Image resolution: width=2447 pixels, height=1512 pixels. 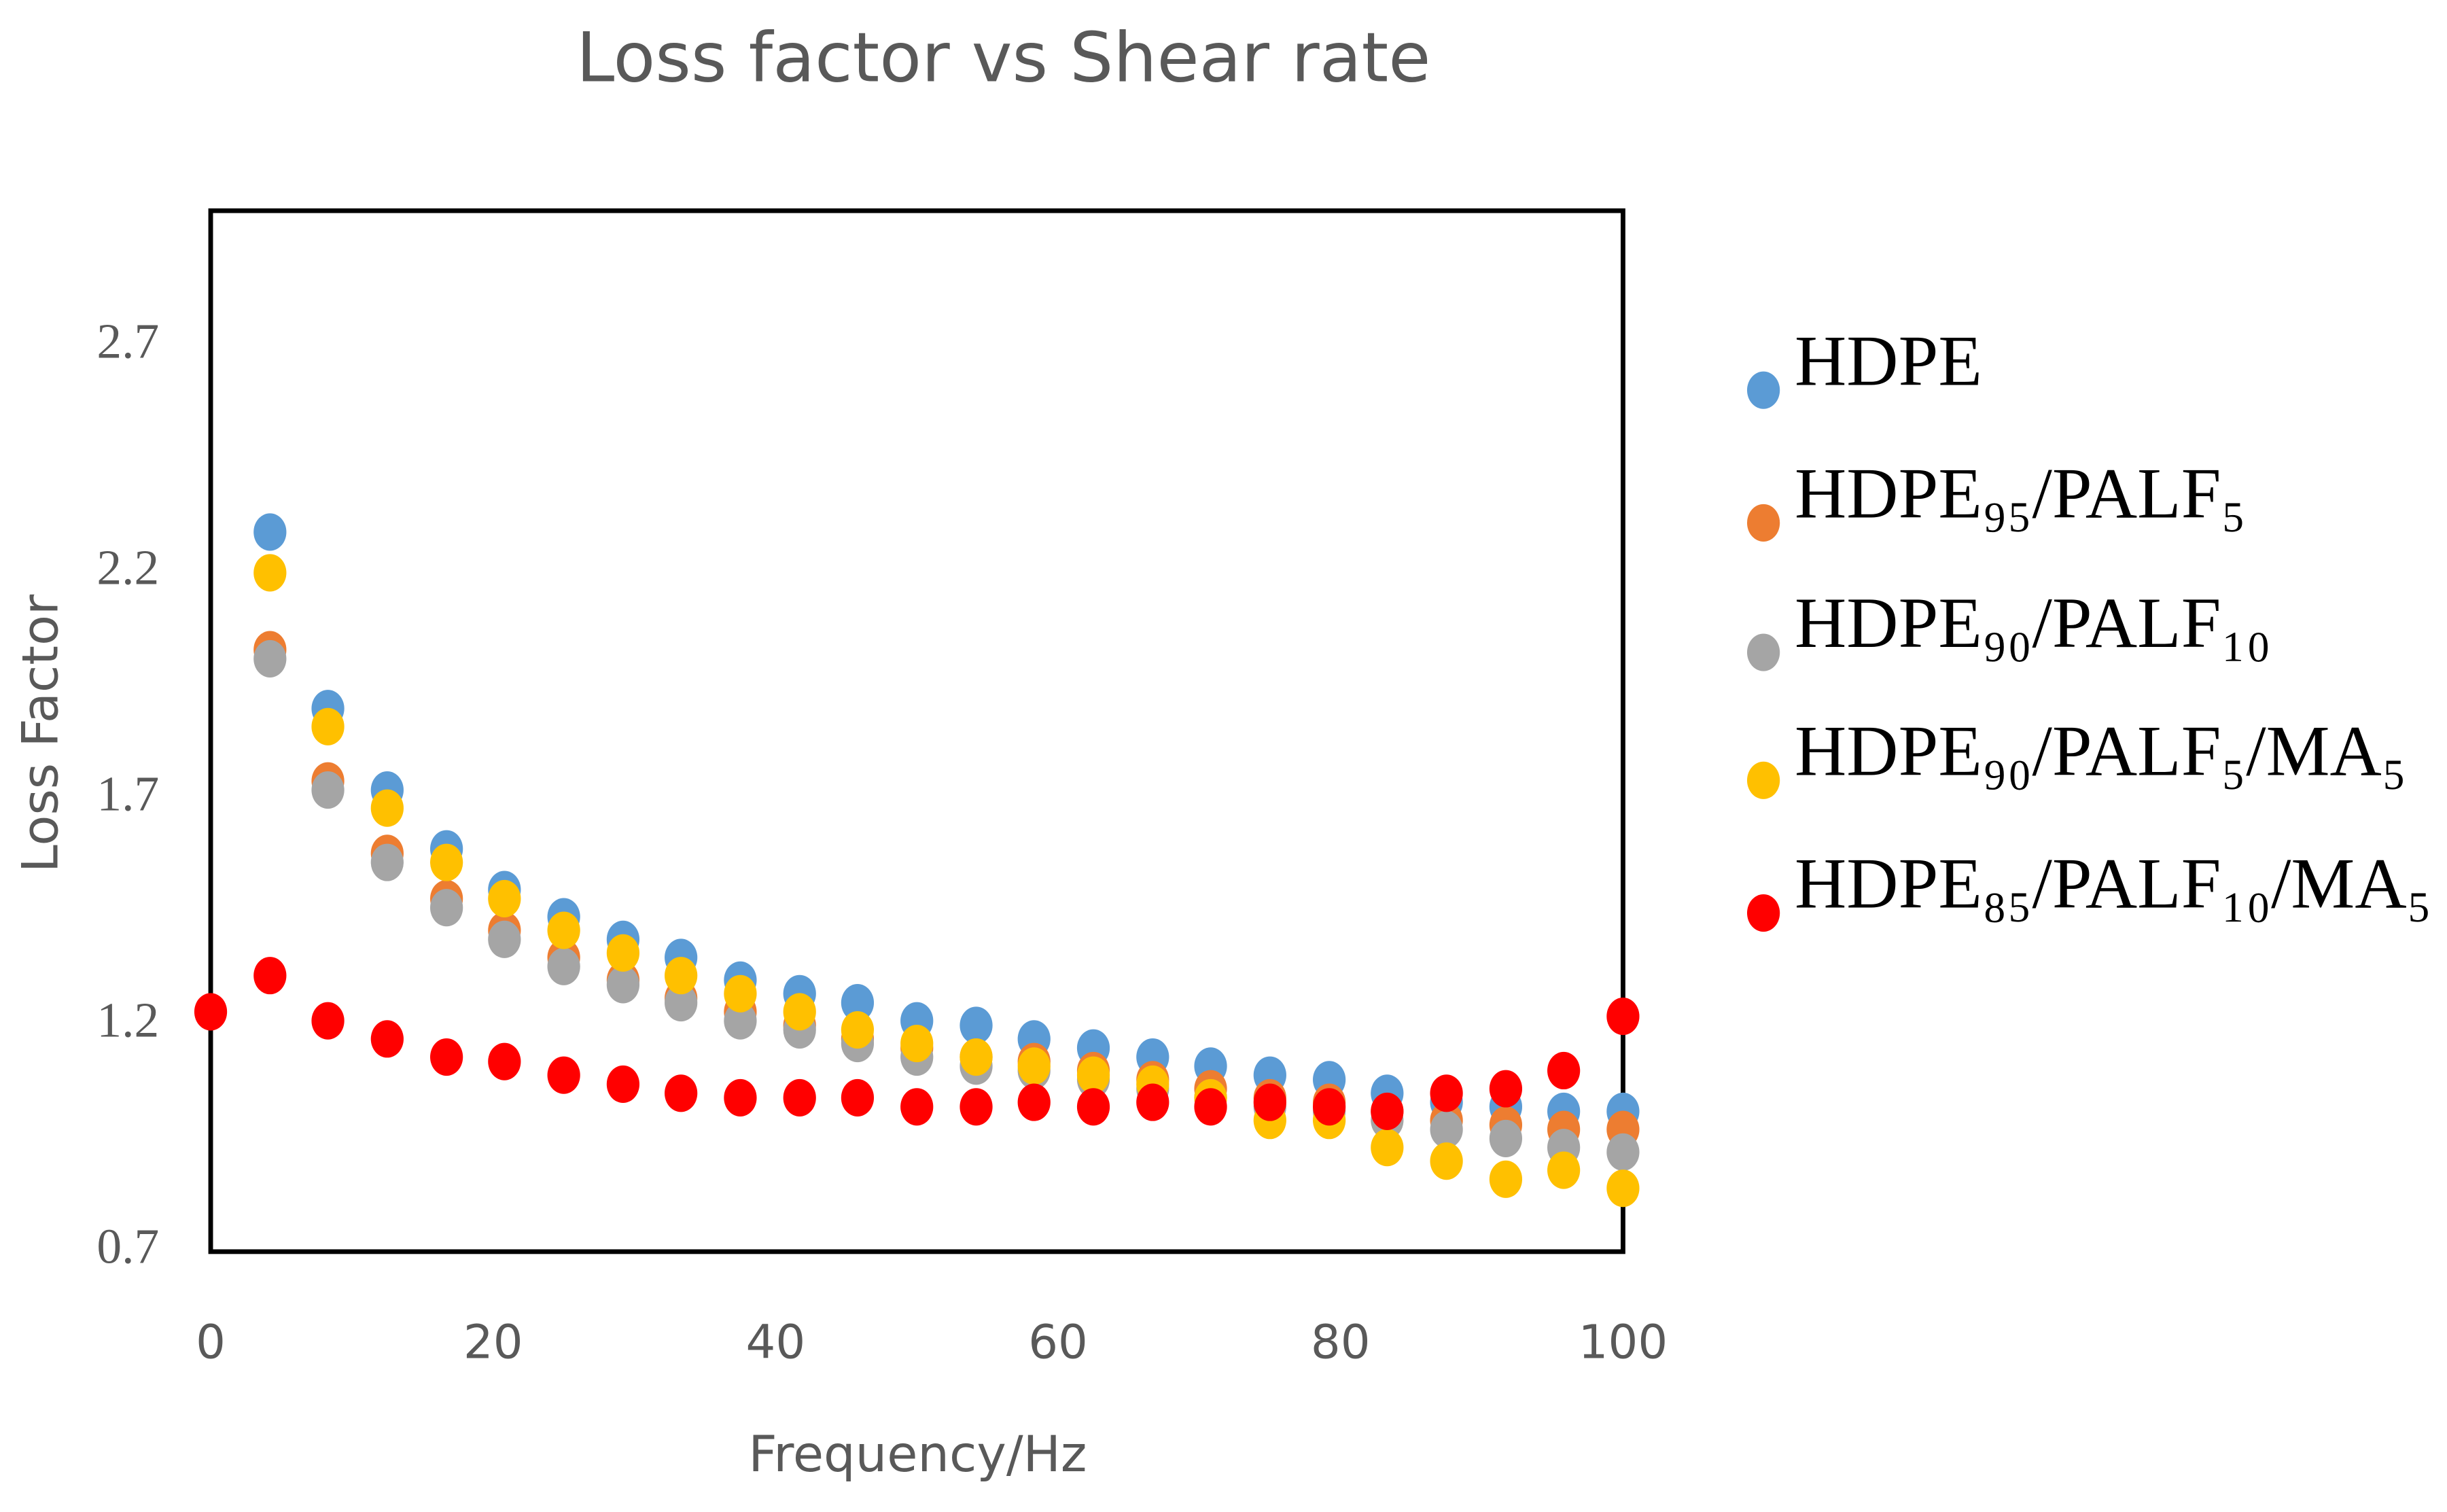 I want to click on y-tick-label: 0.7, so click(x=127, y=1246).